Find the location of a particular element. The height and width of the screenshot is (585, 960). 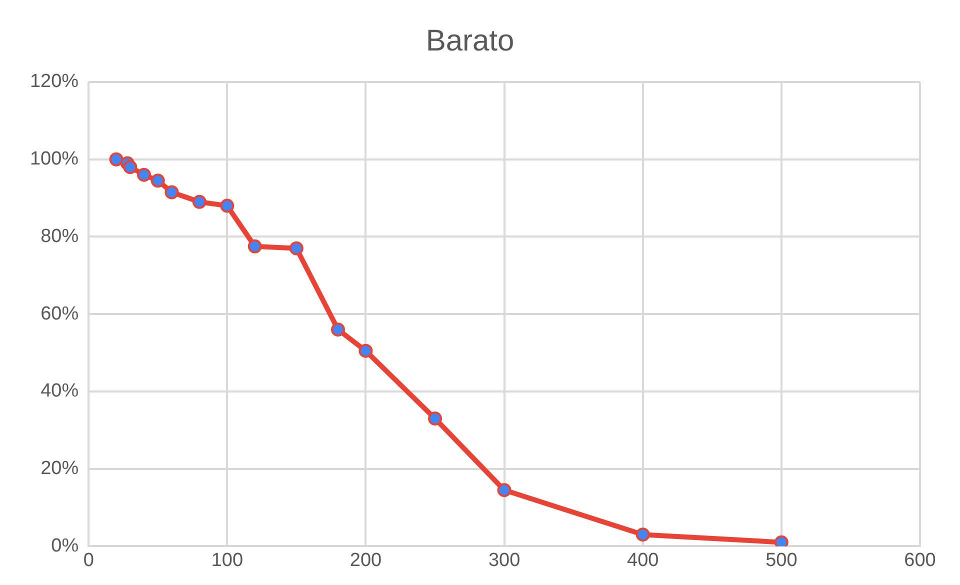

y-tick-label: 20% is located at coordinates (59, 469).